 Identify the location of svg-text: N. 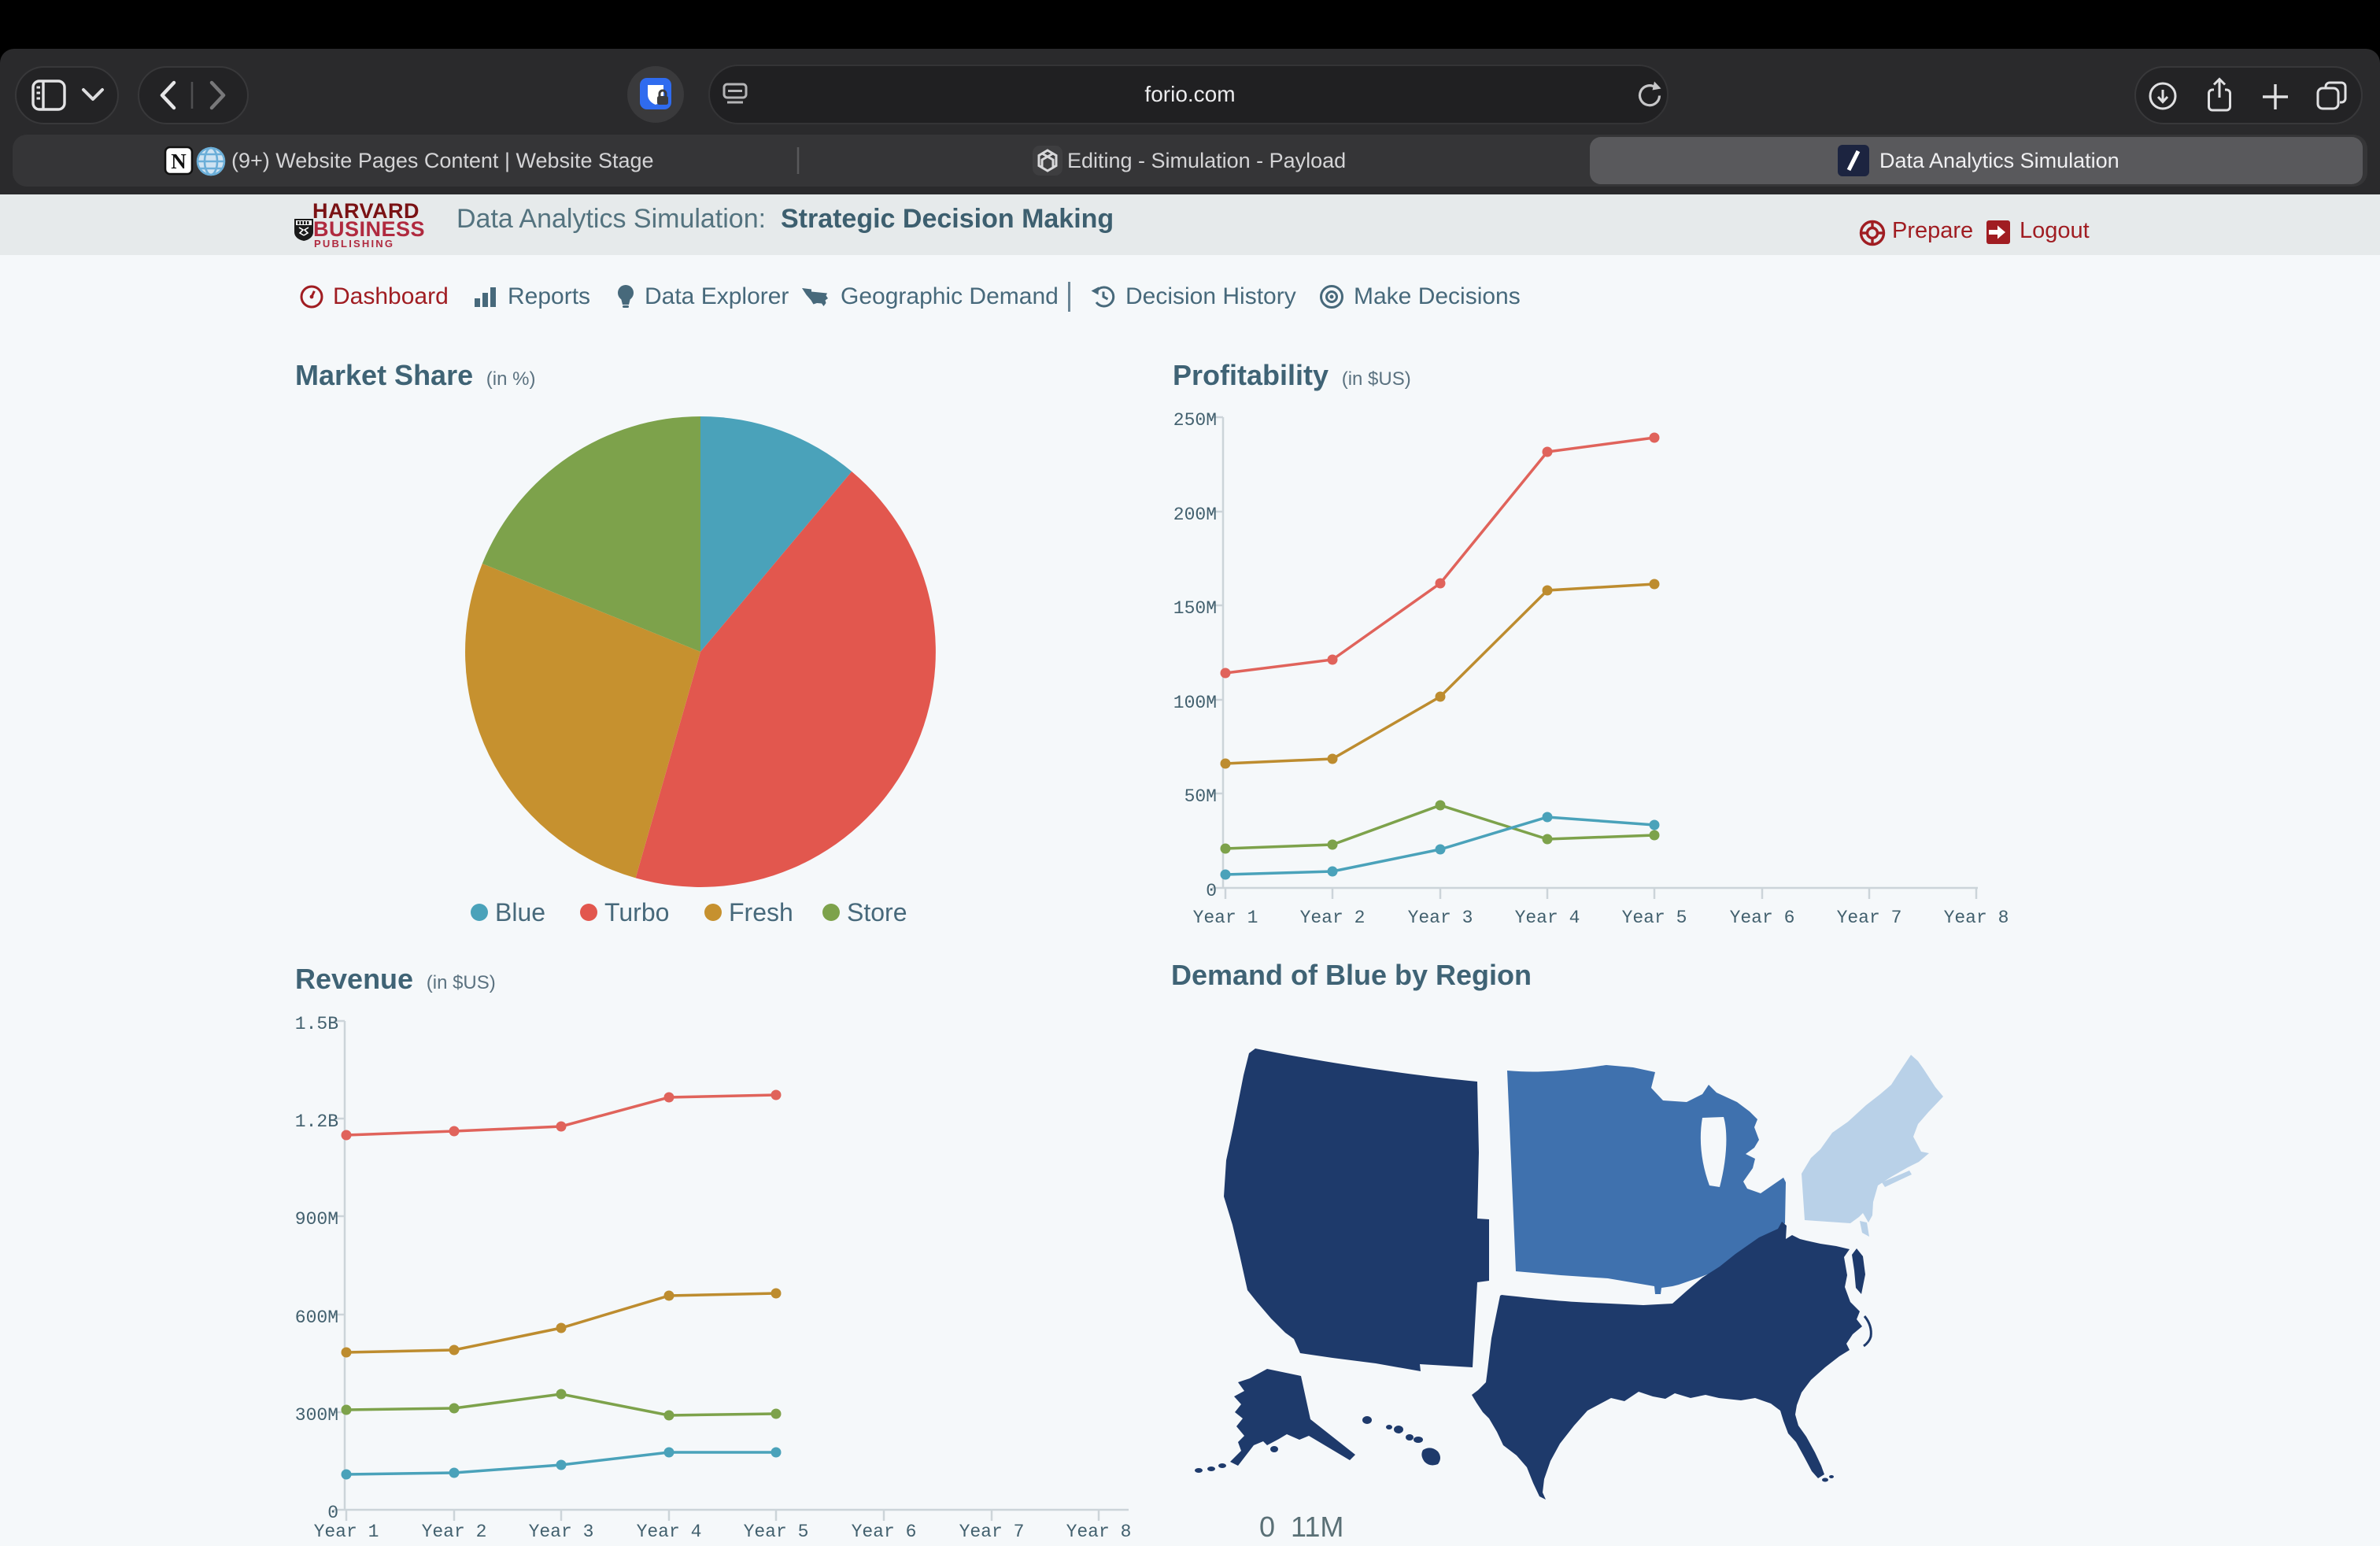
(179, 161).